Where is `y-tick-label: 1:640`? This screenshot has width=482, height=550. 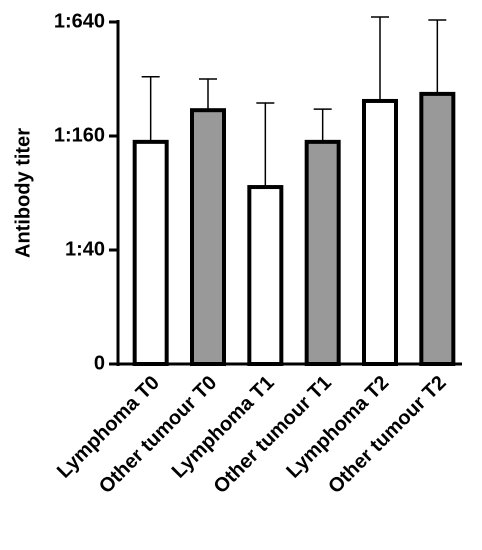 y-tick-label: 1:640 is located at coordinates (79, 21).